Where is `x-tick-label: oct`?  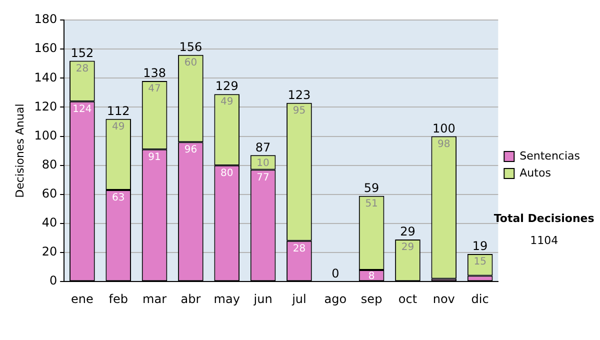
x-tick-label: oct is located at coordinates (408, 299).